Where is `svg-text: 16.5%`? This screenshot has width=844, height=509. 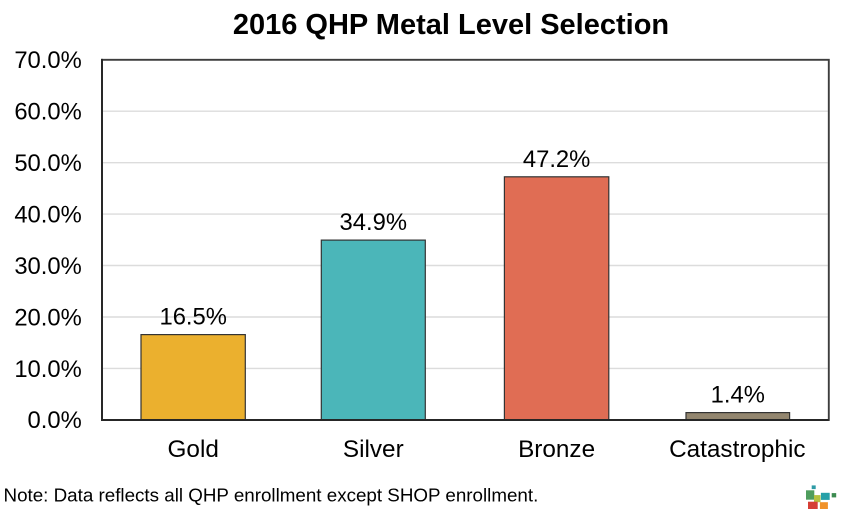 svg-text: 16.5% is located at coordinates (192, 316).